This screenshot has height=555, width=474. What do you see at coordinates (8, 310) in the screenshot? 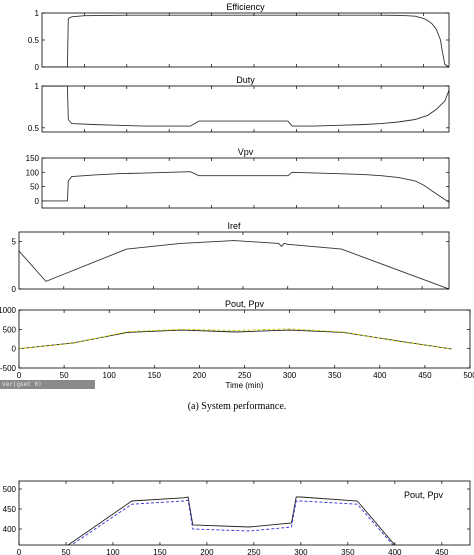
I see `y-tick-label: 1000` at bounding box center [8, 310].